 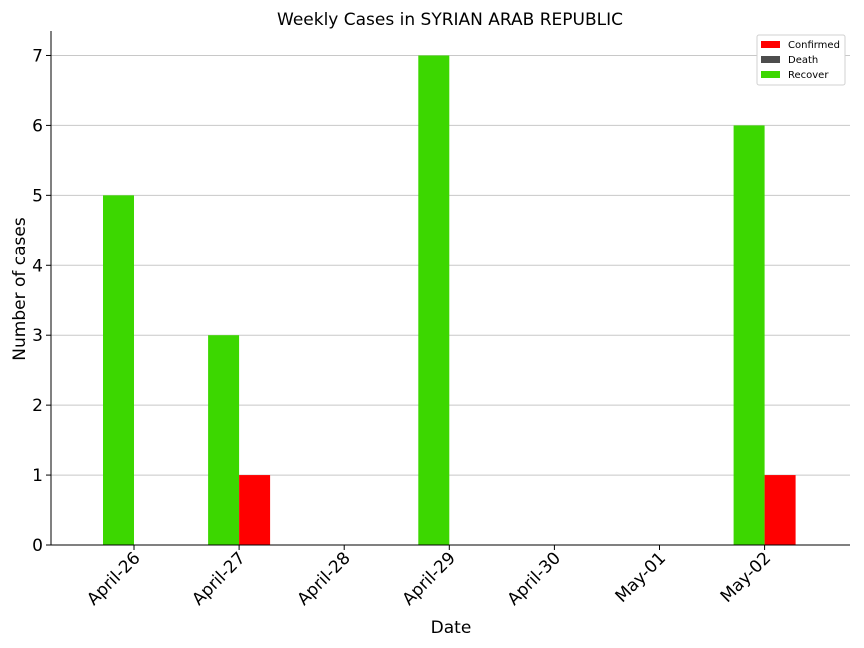 What do you see at coordinates (37, 406) in the screenshot?
I see `y-tick-label: 2` at bounding box center [37, 406].